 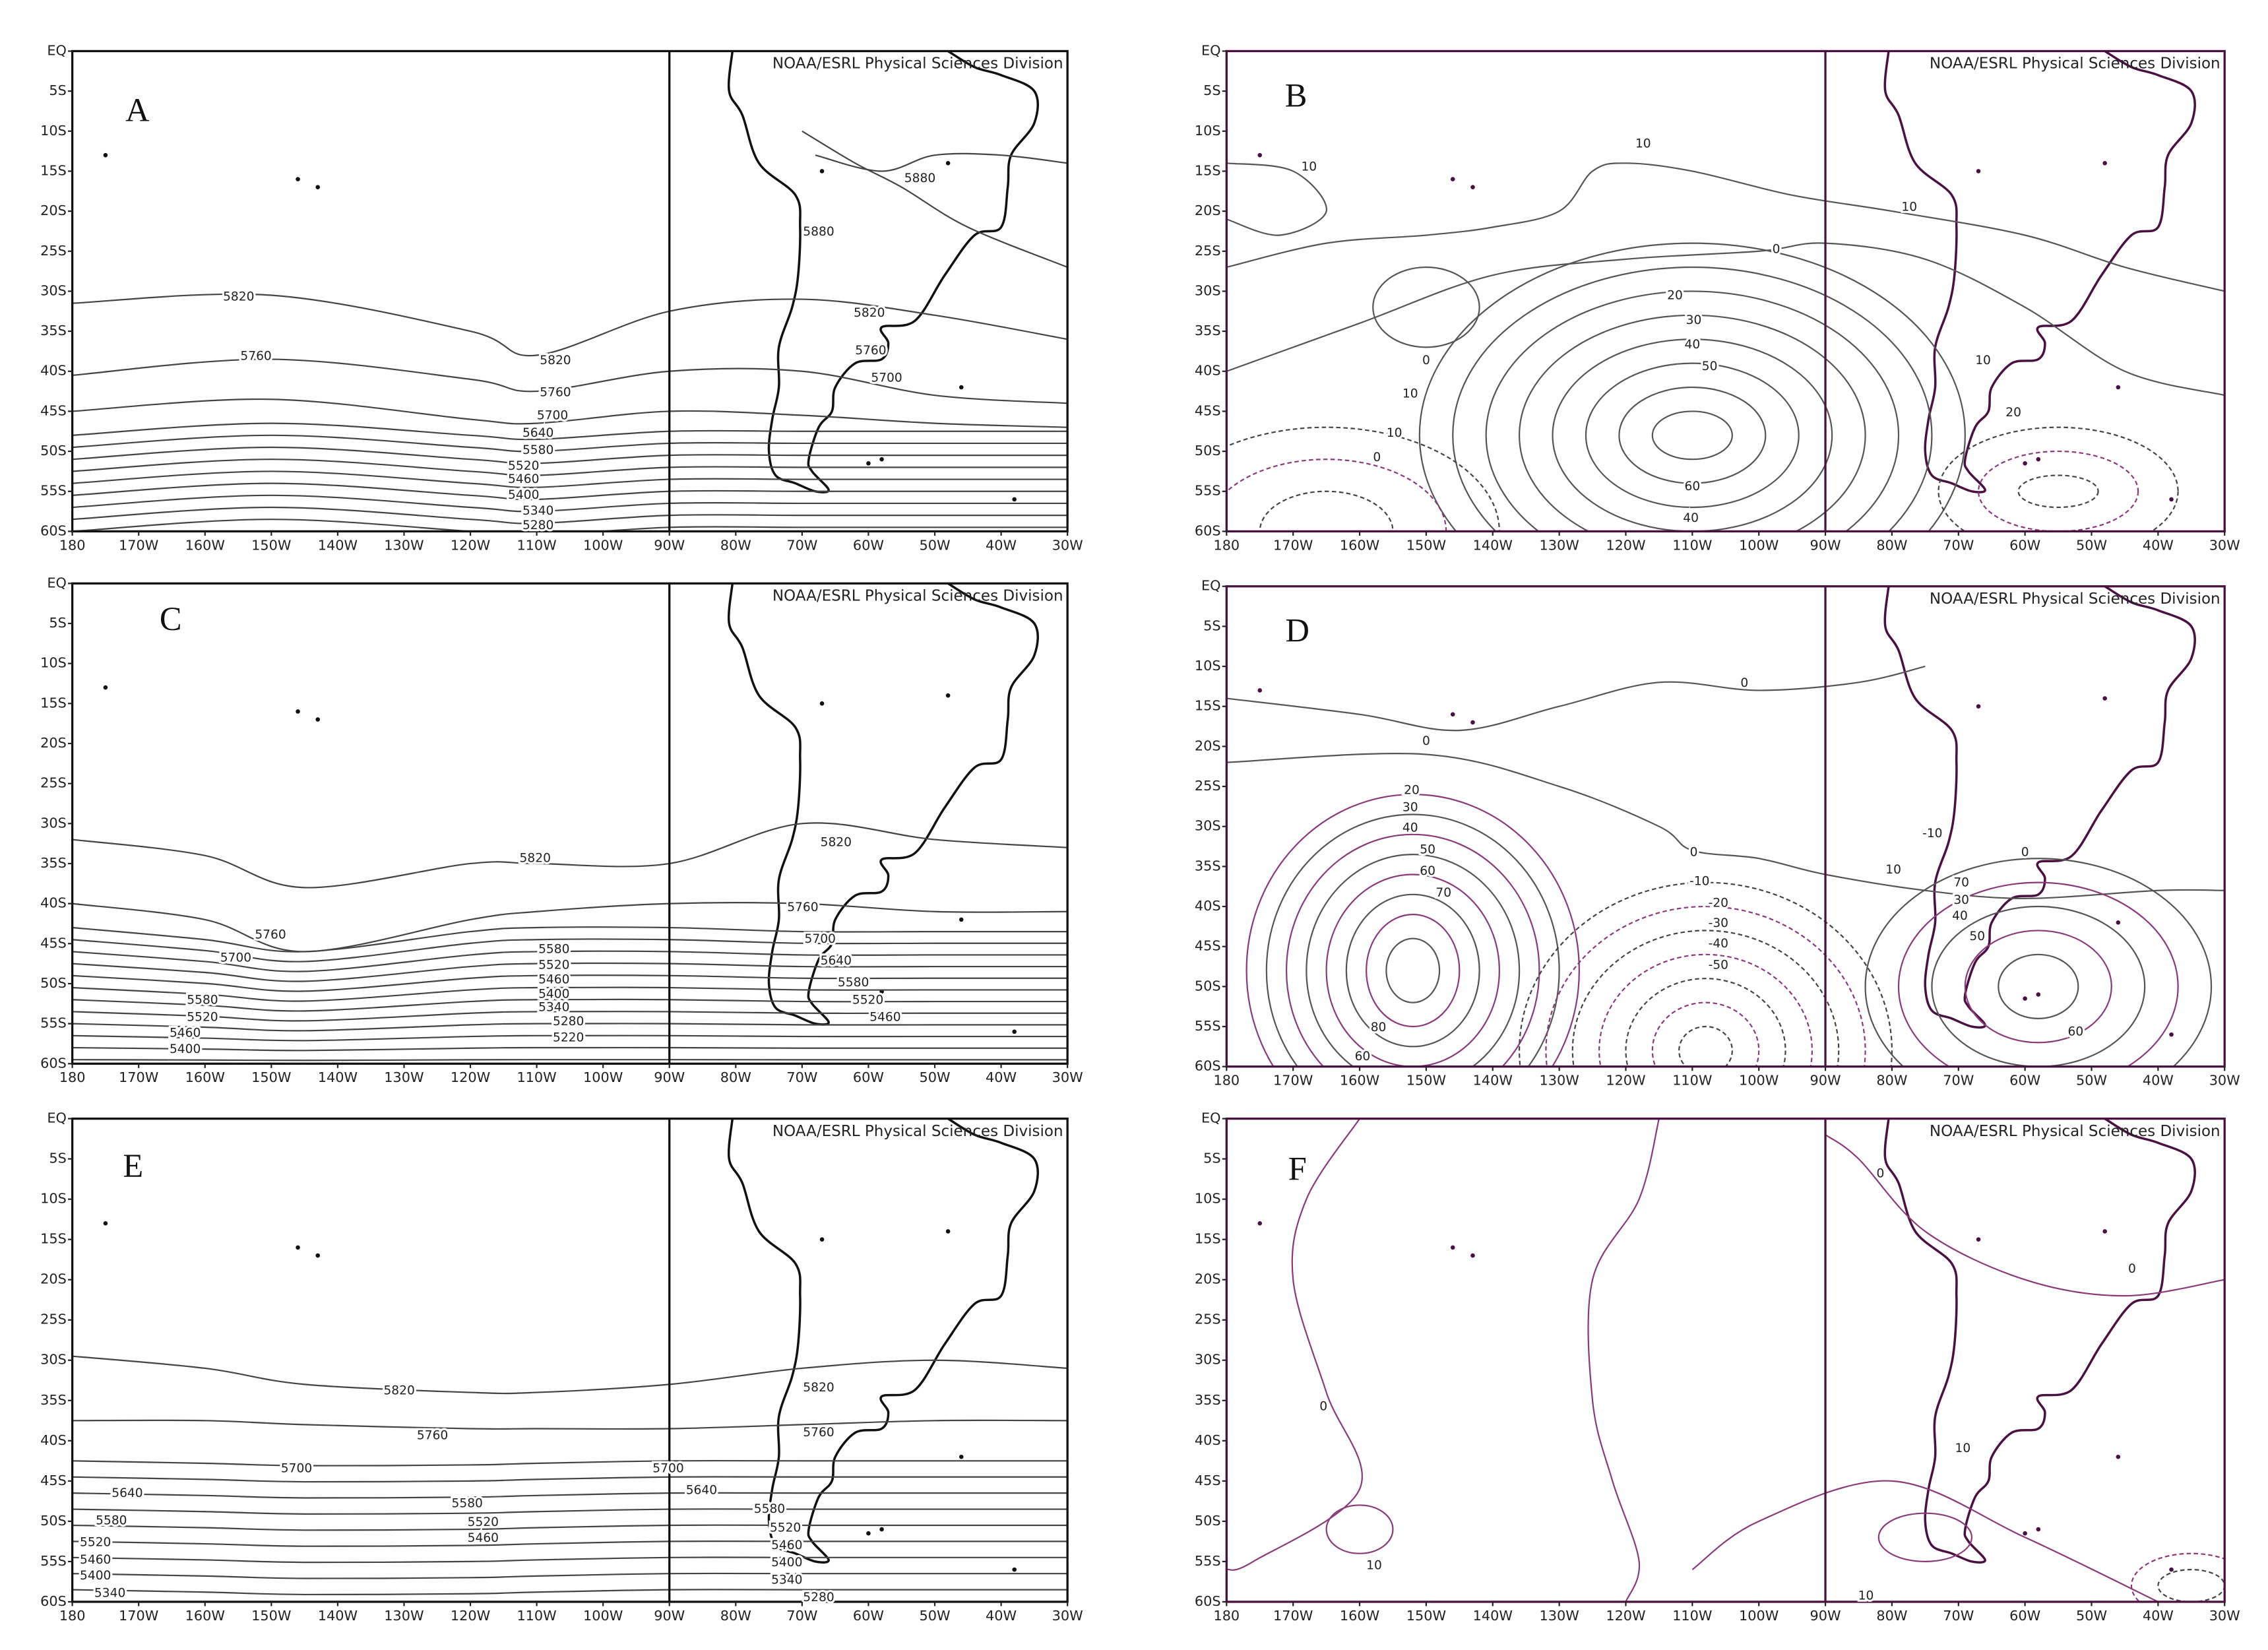 What do you see at coordinates (917, 596) in the screenshot?
I see `credit: NOAA/ESRL Physical Sciences Division` at bounding box center [917, 596].